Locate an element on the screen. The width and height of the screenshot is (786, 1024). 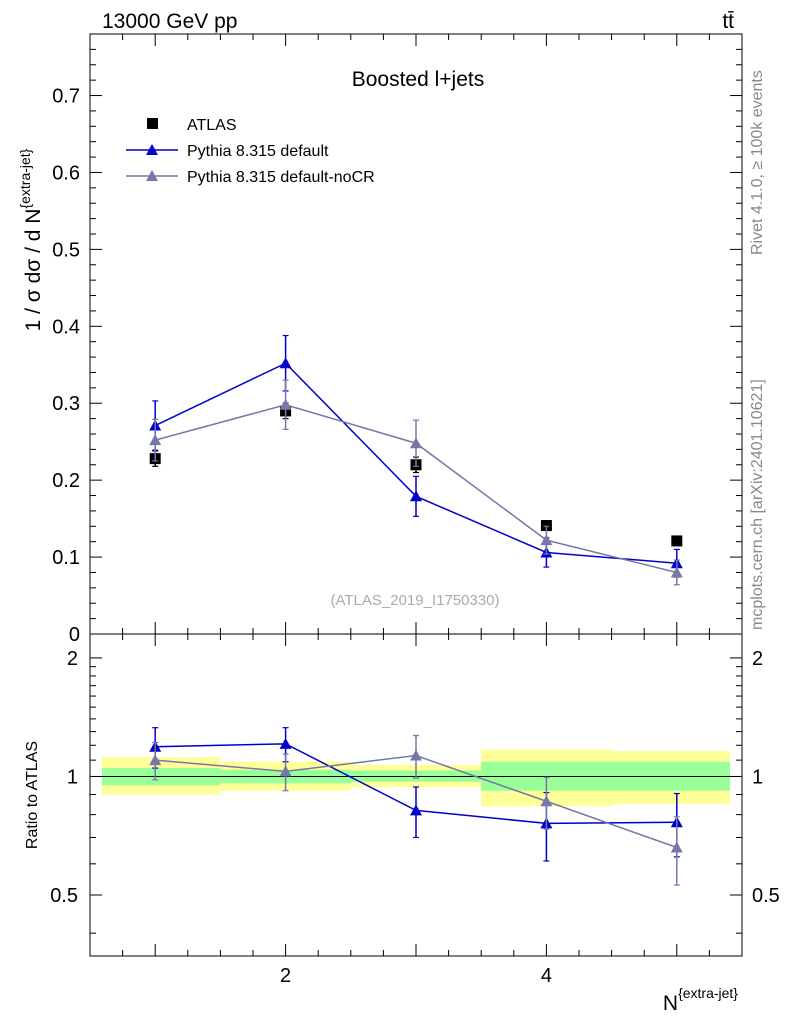
legend-marker-default is located at coordinates (152, 149).